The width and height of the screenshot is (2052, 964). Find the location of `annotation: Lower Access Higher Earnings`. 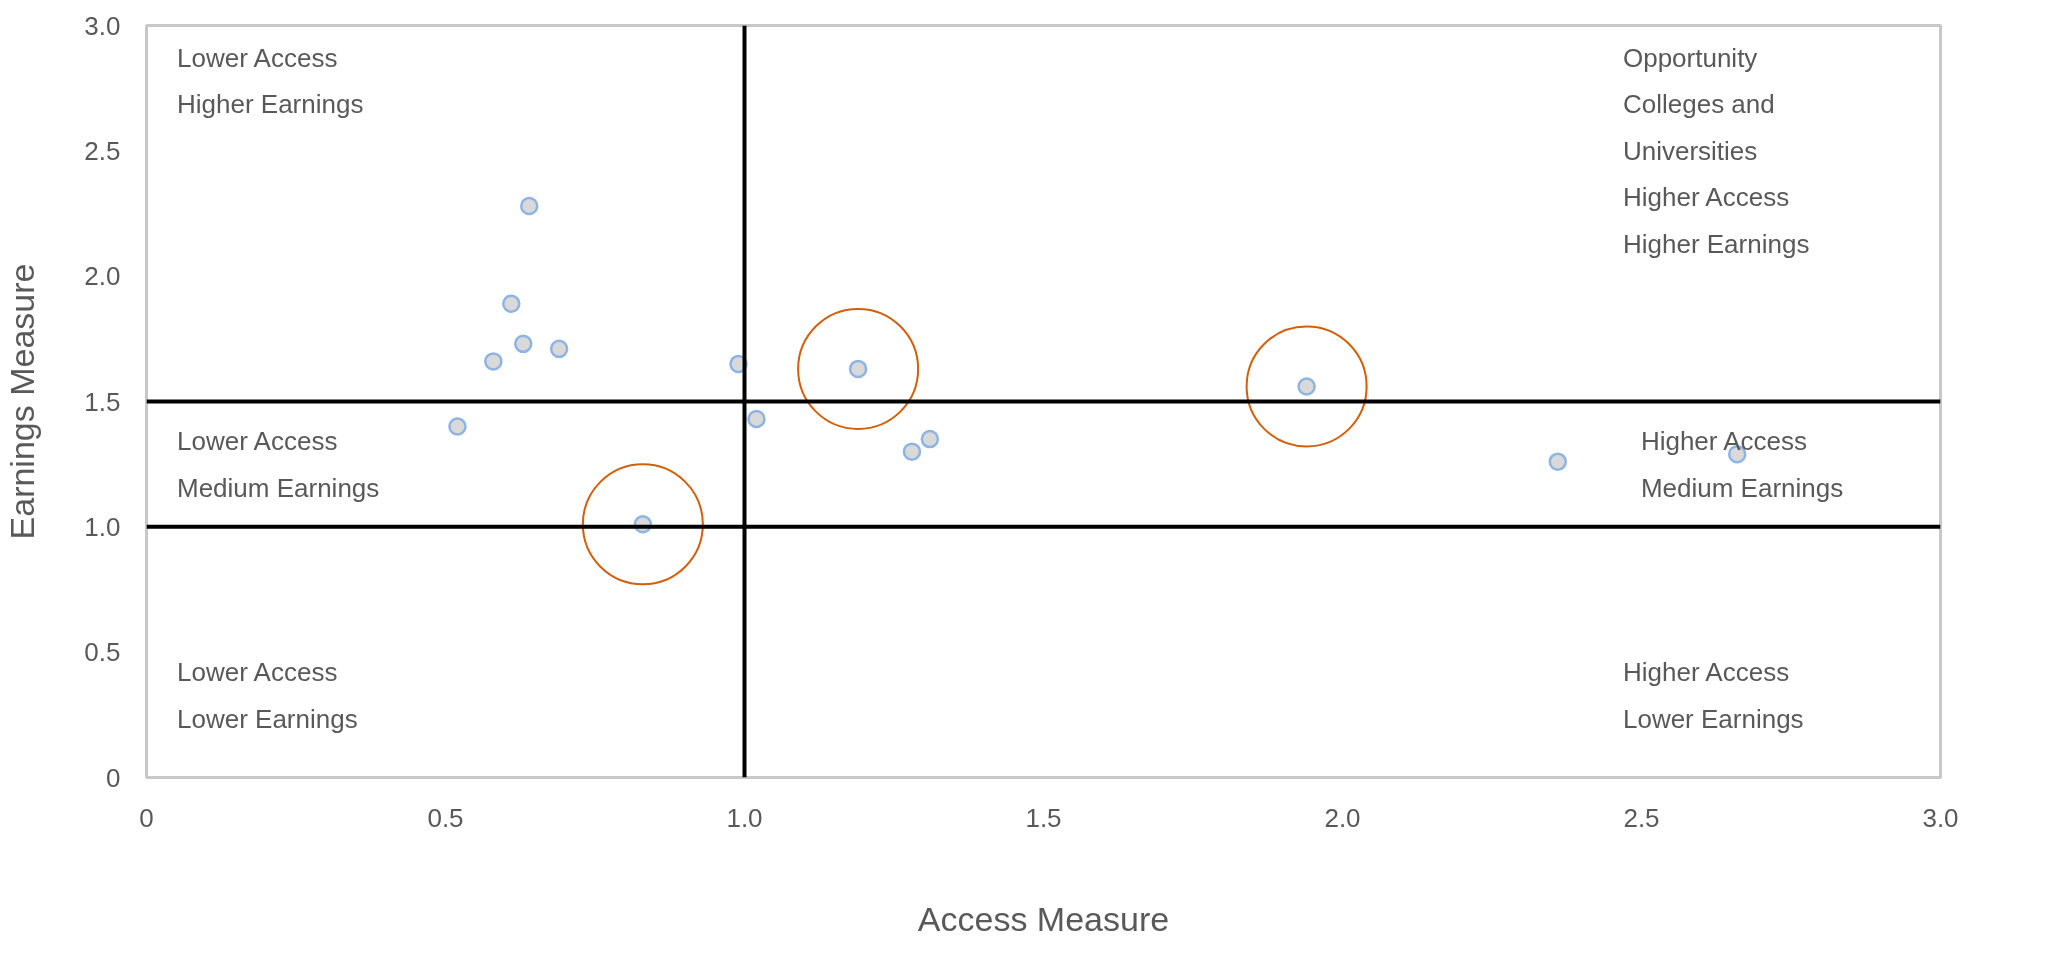

annotation: Lower Access Higher Earnings is located at coordinates (270, 81).